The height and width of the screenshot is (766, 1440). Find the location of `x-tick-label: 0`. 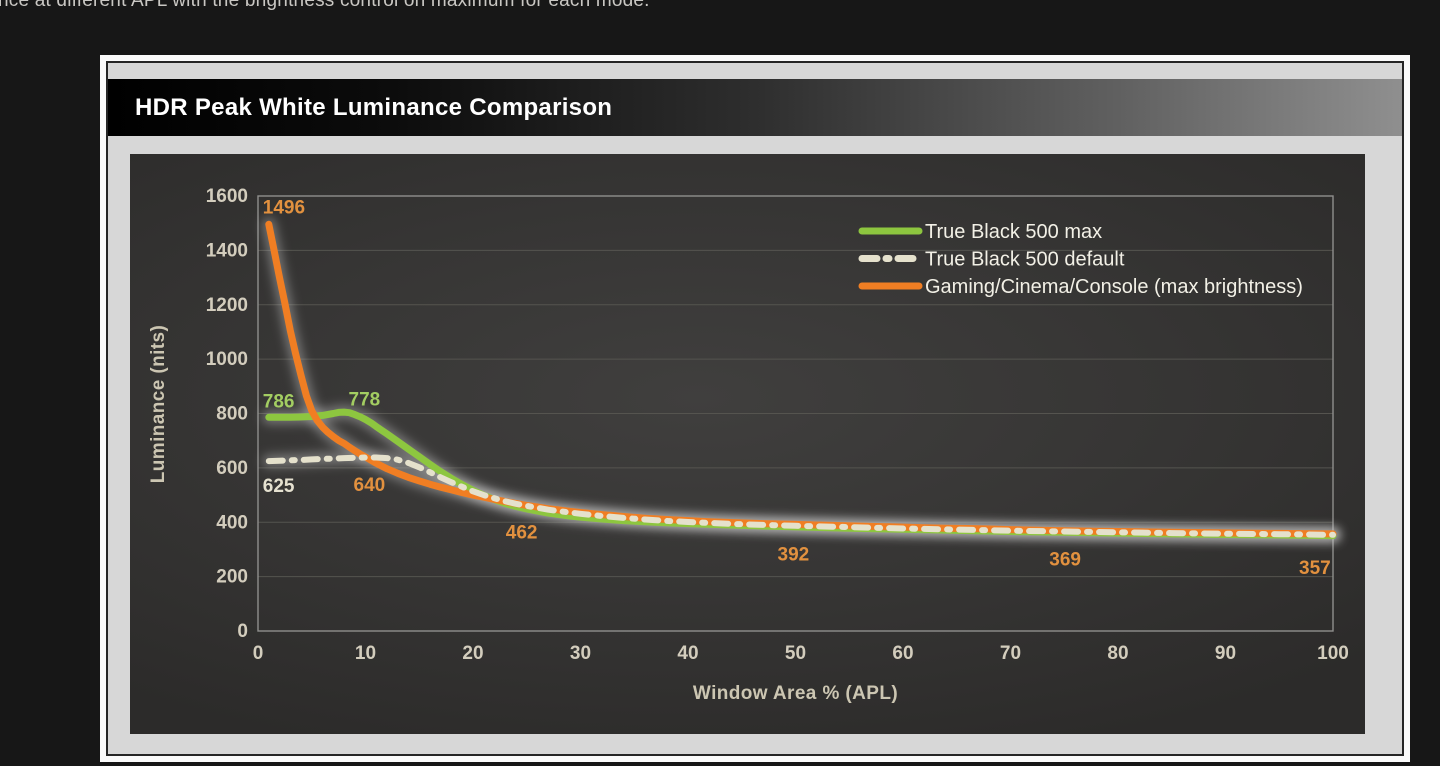

x-tick-label: 0 is located at coordinates (258, 653).